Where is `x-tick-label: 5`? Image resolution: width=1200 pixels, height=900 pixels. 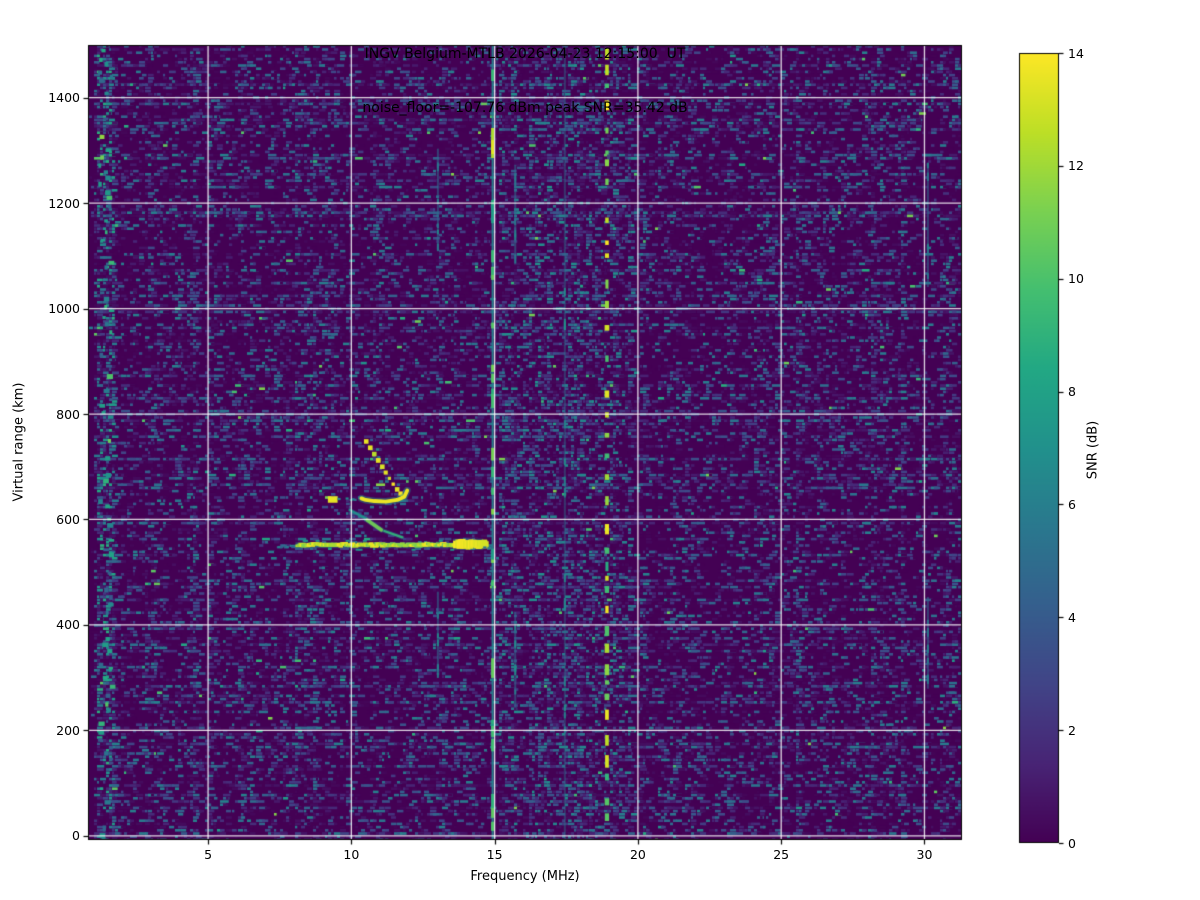 x-tick-label: 5 is located at coordinates (208, 854).